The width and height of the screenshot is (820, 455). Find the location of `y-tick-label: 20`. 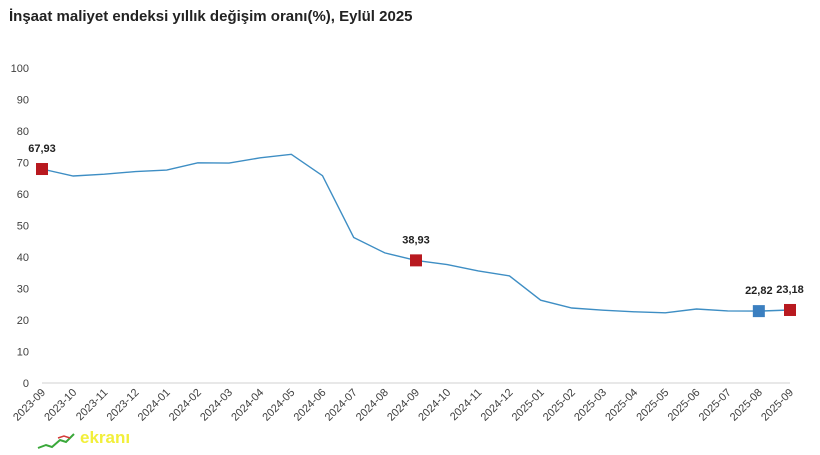

y-tick-label: 20 is located at coordinates (23, 321).